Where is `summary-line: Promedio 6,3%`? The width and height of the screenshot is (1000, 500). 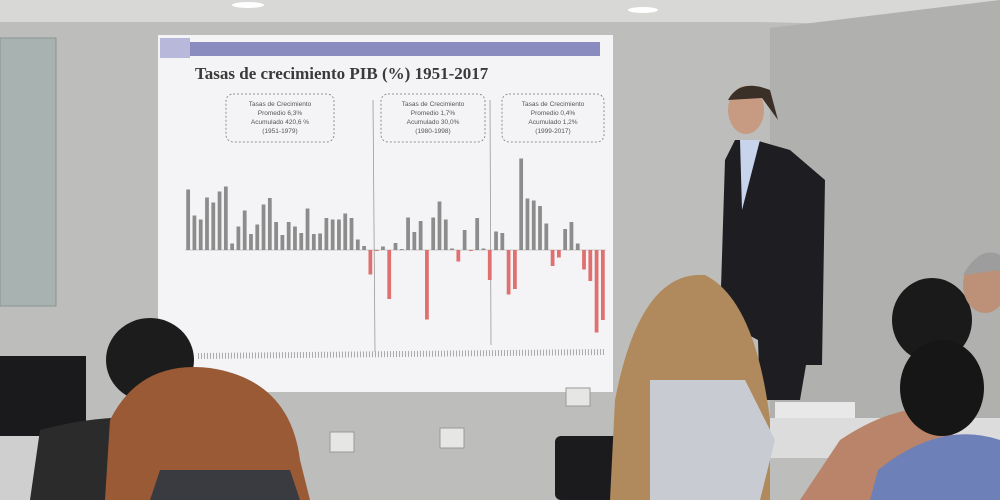 summary-line: Promedio 6,3% is located at coordinates (280, 113).